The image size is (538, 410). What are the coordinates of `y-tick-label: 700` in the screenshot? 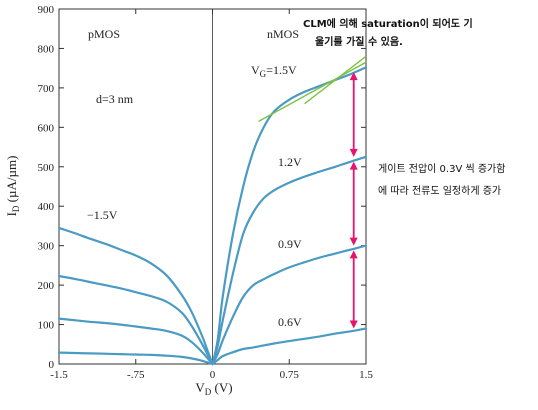 It's located at (46, 89).